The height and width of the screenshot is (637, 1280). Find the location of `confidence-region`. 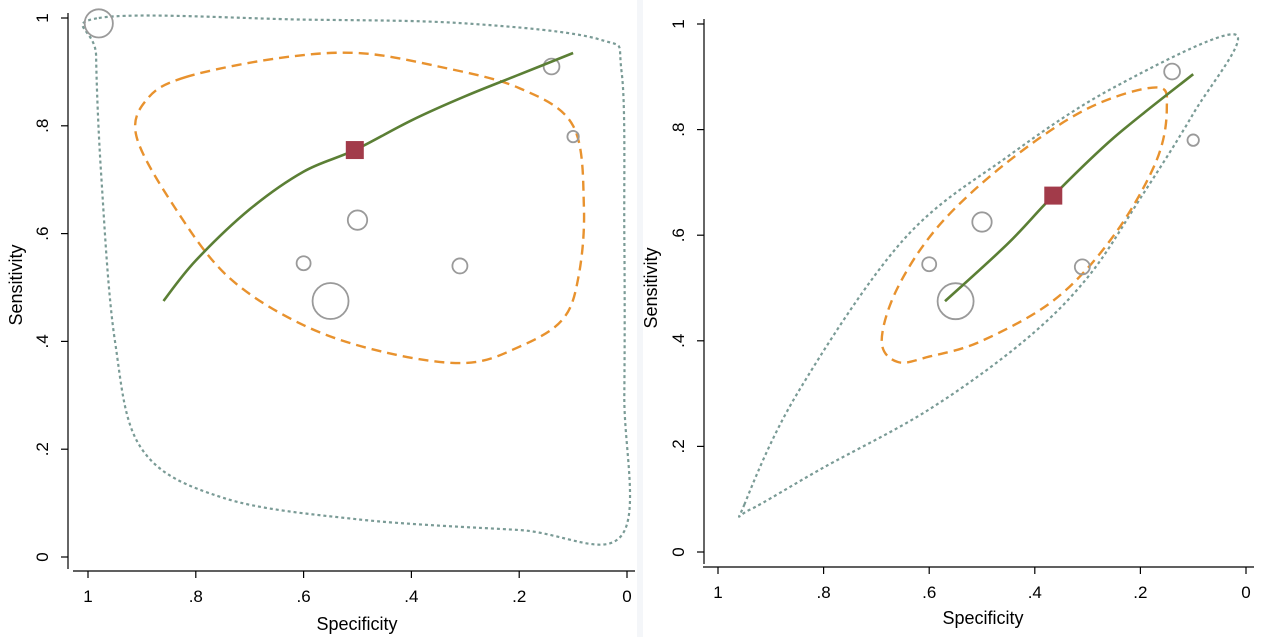

confidence-region is located at coordinates (1024, 225).